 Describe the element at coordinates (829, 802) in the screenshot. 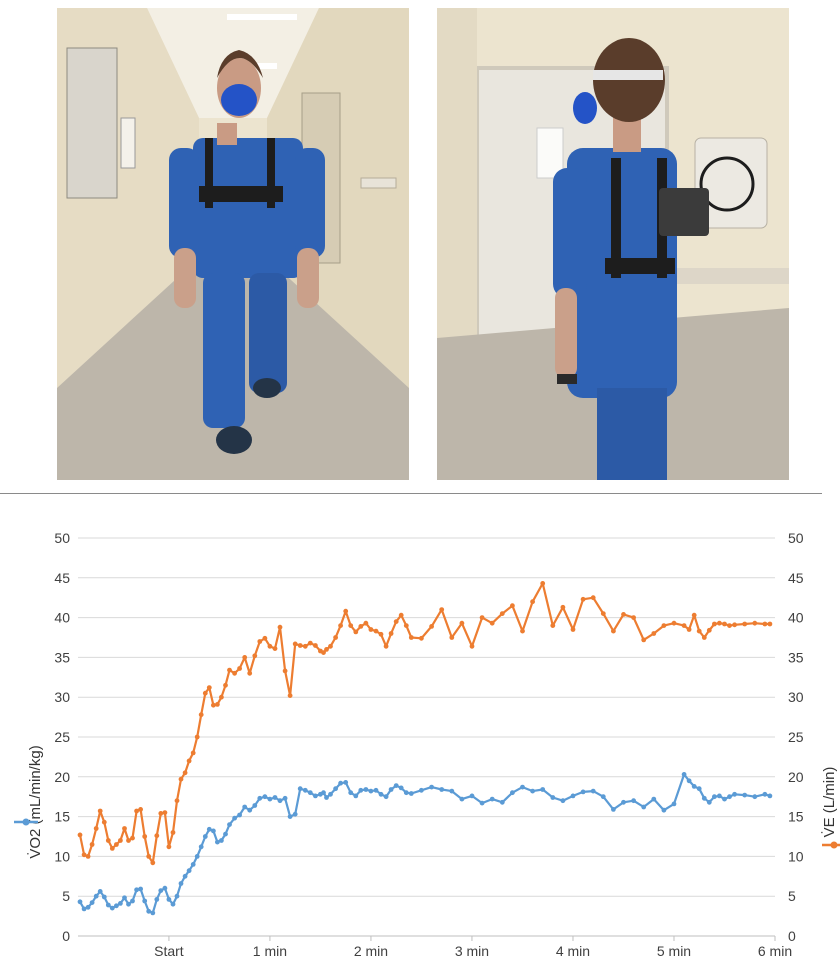

I see `right-axis-title: V̇E (L/min)` at that location.